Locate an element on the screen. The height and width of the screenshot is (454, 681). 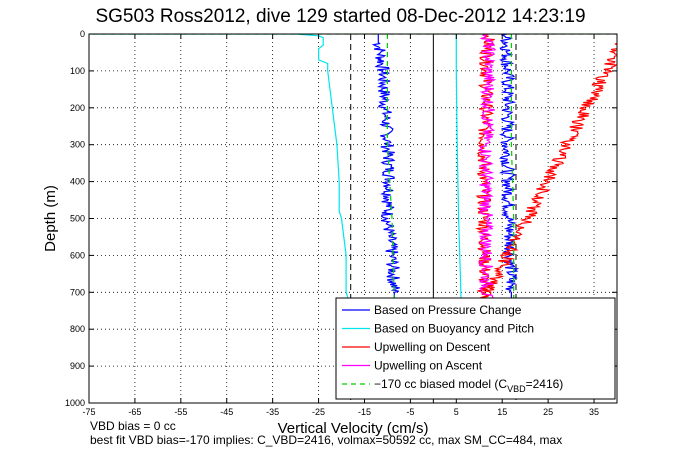
x-tick-label: -15 is located at coordinates (364, 412).